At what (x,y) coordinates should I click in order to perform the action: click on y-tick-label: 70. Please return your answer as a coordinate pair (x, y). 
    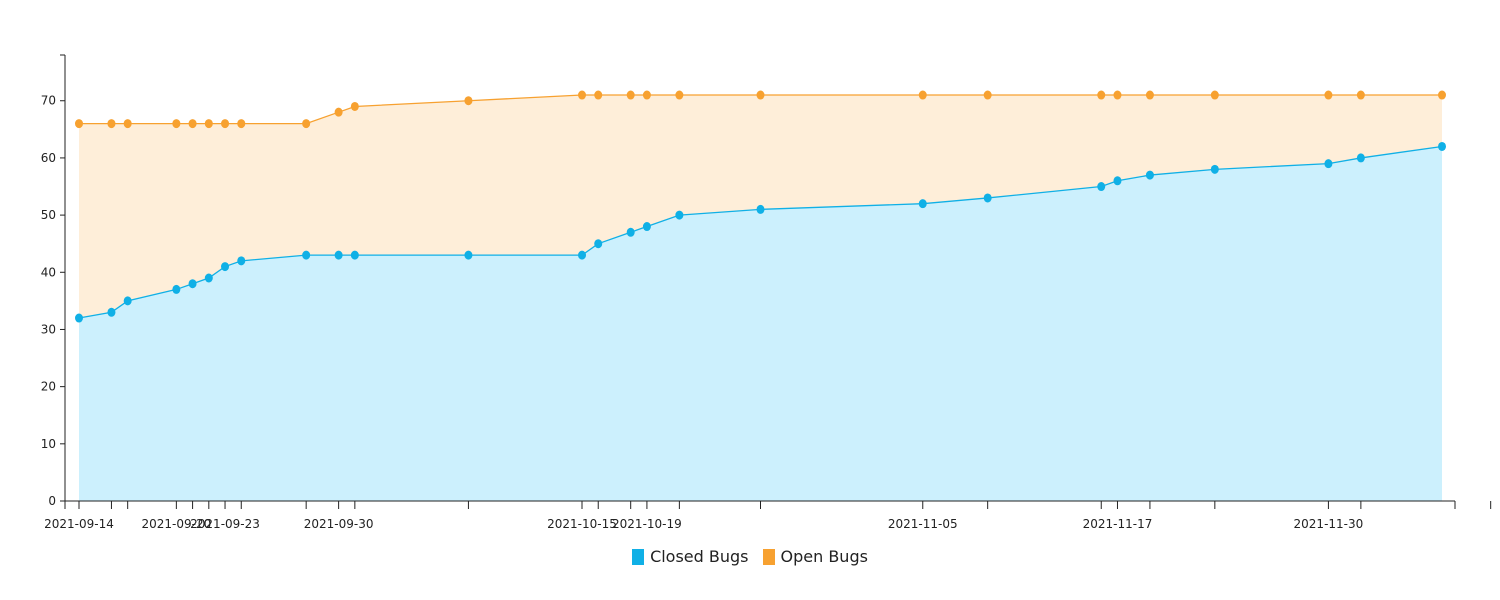
    Looking at the image, I should click on (48, 101).